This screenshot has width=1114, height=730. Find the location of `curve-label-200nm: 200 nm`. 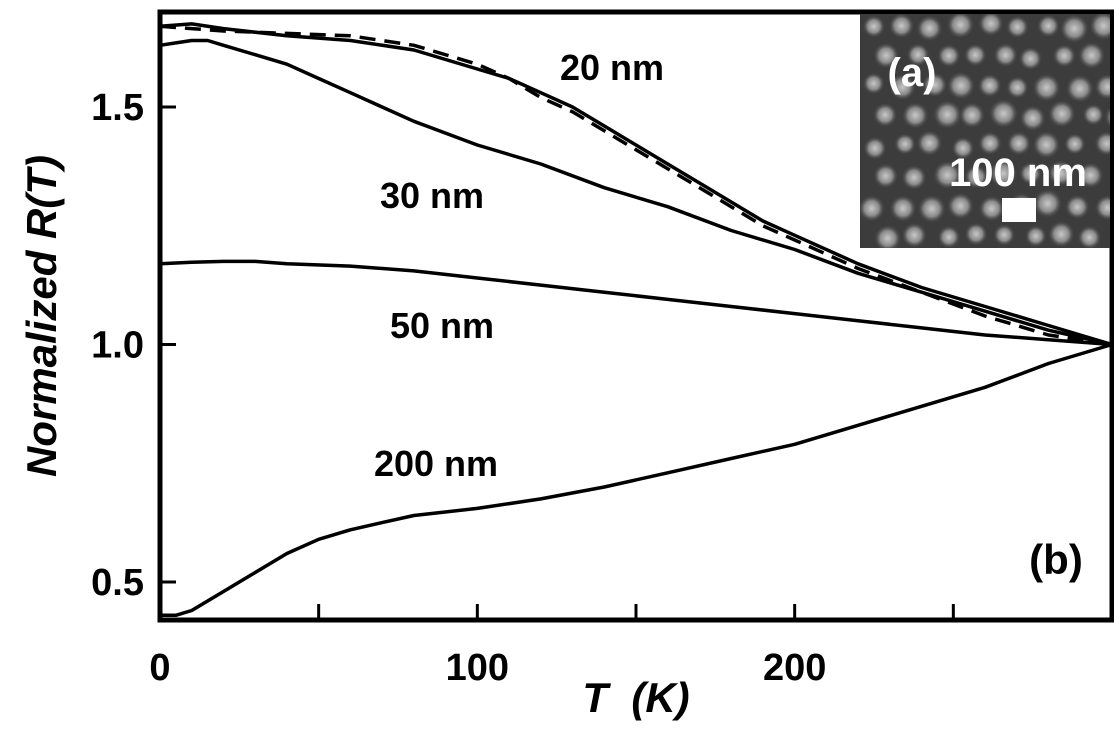

curve-label-200nm: 200 nm is located at coordinates (436, 463).